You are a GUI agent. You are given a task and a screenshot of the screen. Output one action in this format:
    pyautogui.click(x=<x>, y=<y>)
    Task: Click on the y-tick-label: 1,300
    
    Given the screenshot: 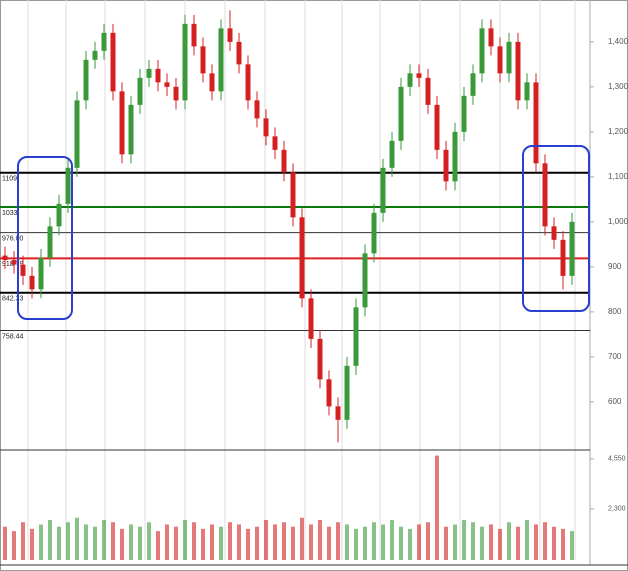 What is the action you would take?
    pyautogui.click(x=618, y=86)
    